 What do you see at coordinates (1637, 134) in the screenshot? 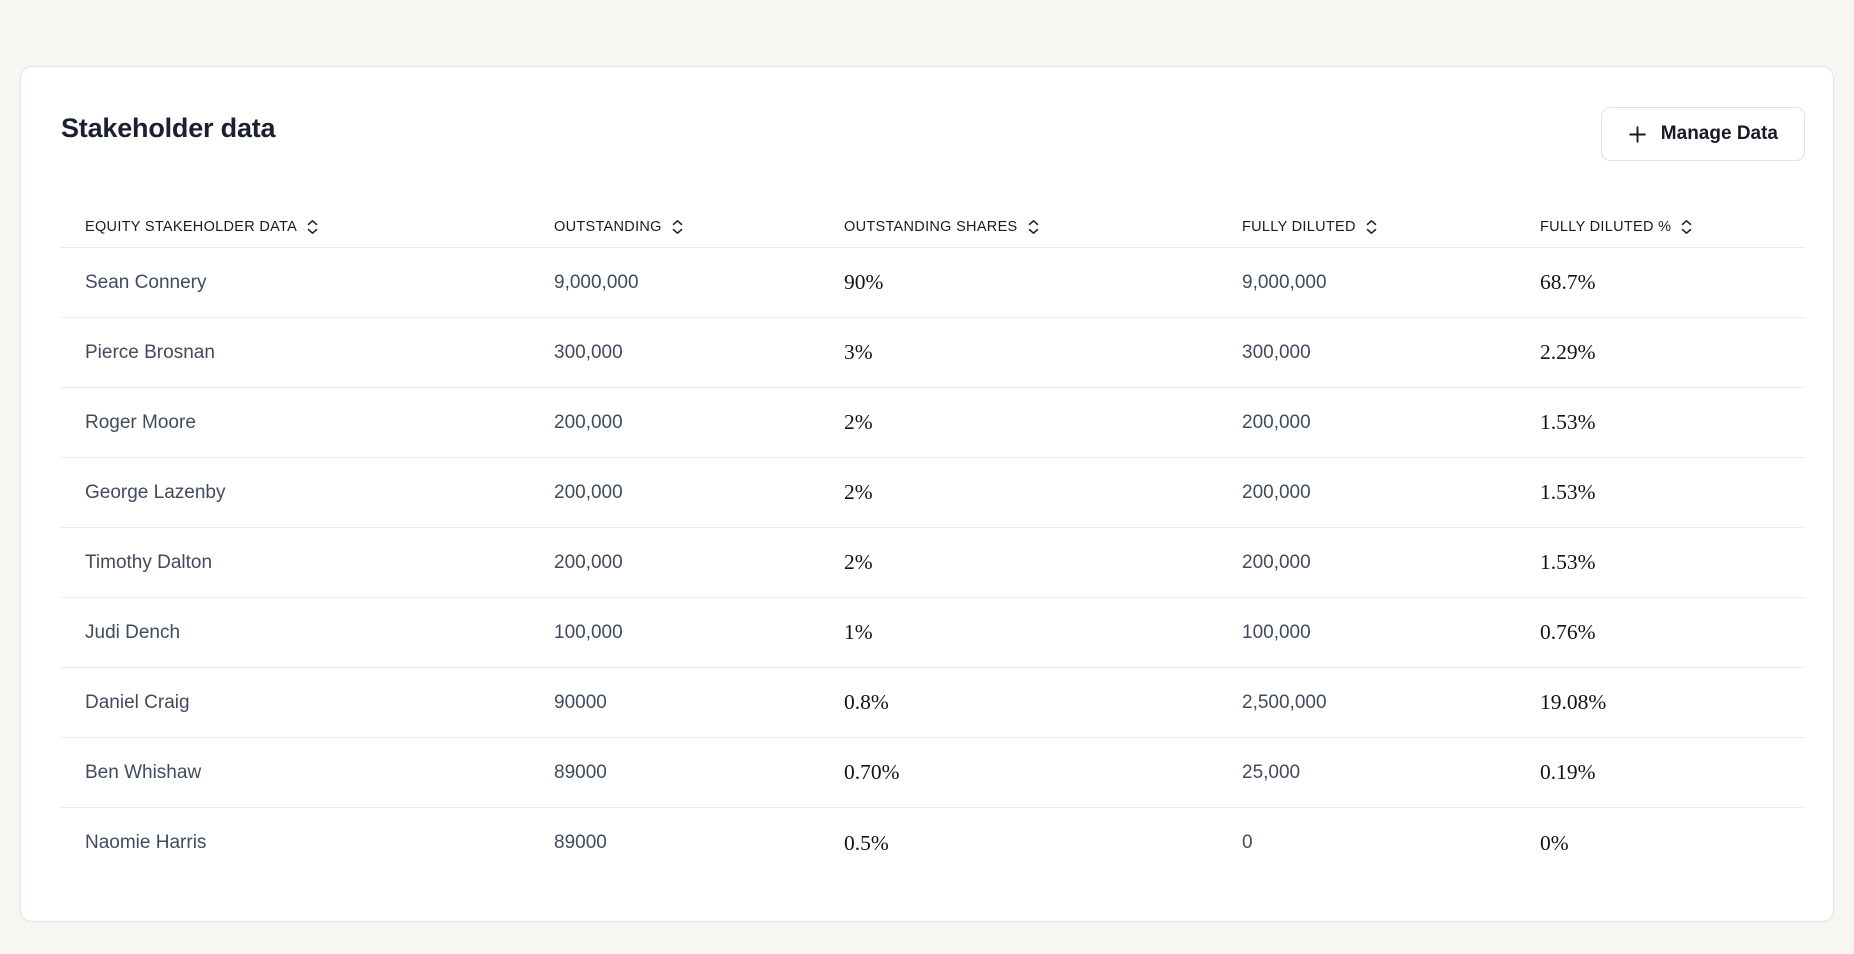
I see `plus-icon` at bounding box center [1637, 134].